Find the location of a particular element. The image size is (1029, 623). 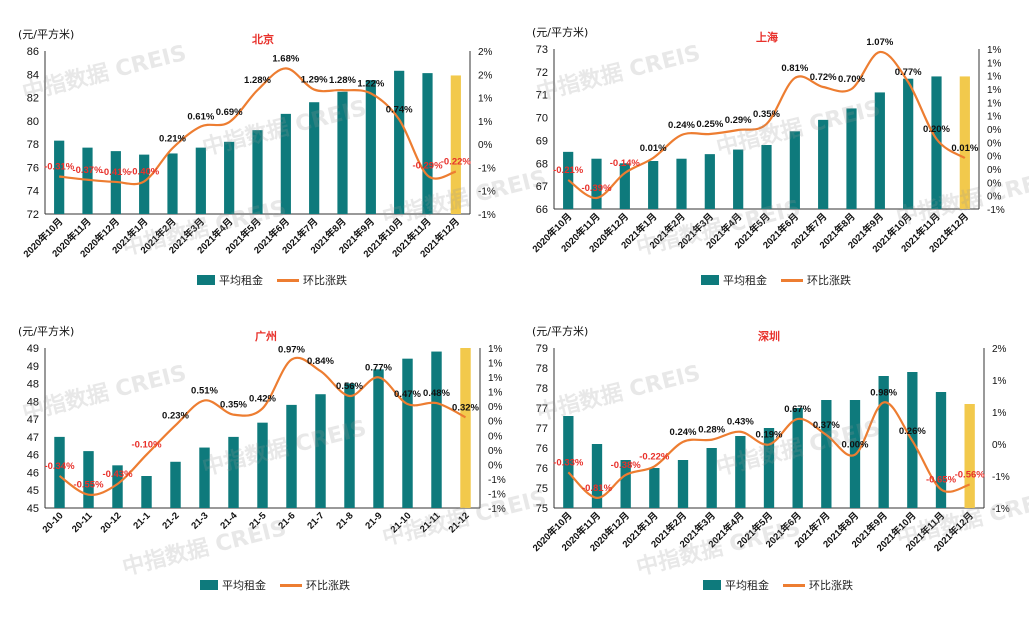

data-label: 0.81% is located at coordinates (794, 68).